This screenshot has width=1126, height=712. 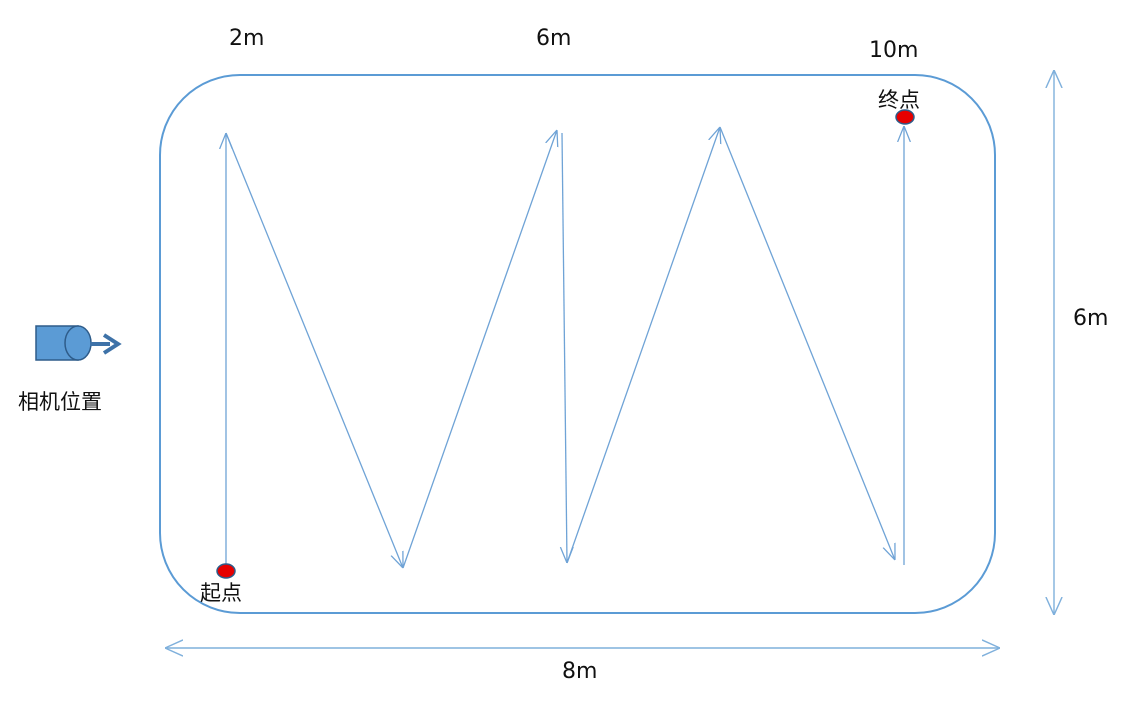 I want to click on camera-position-label: 相机位置, so click(x=60, y=402).